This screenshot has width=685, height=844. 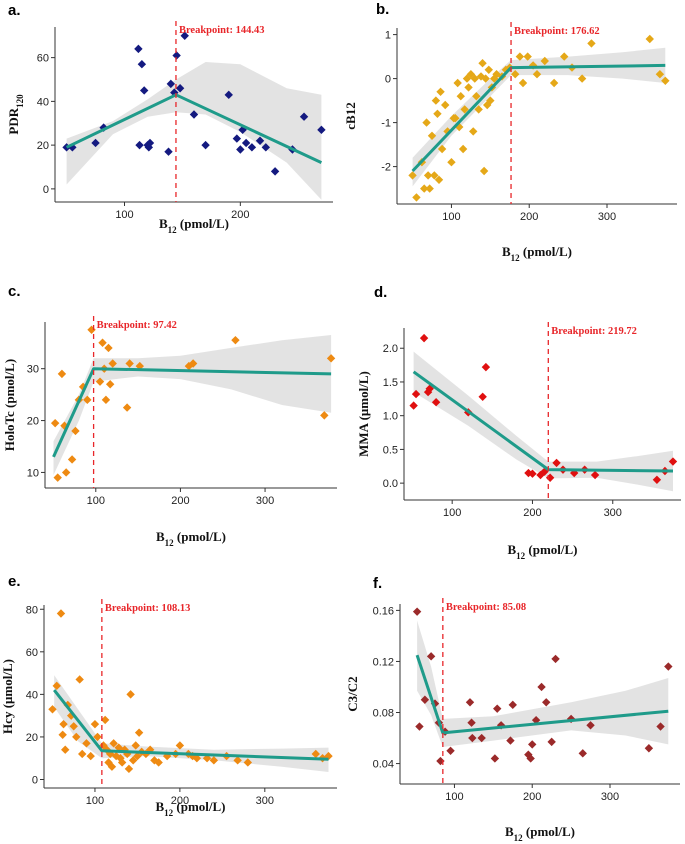 I want to click on panel-label: f., so click(x=377, y=583).